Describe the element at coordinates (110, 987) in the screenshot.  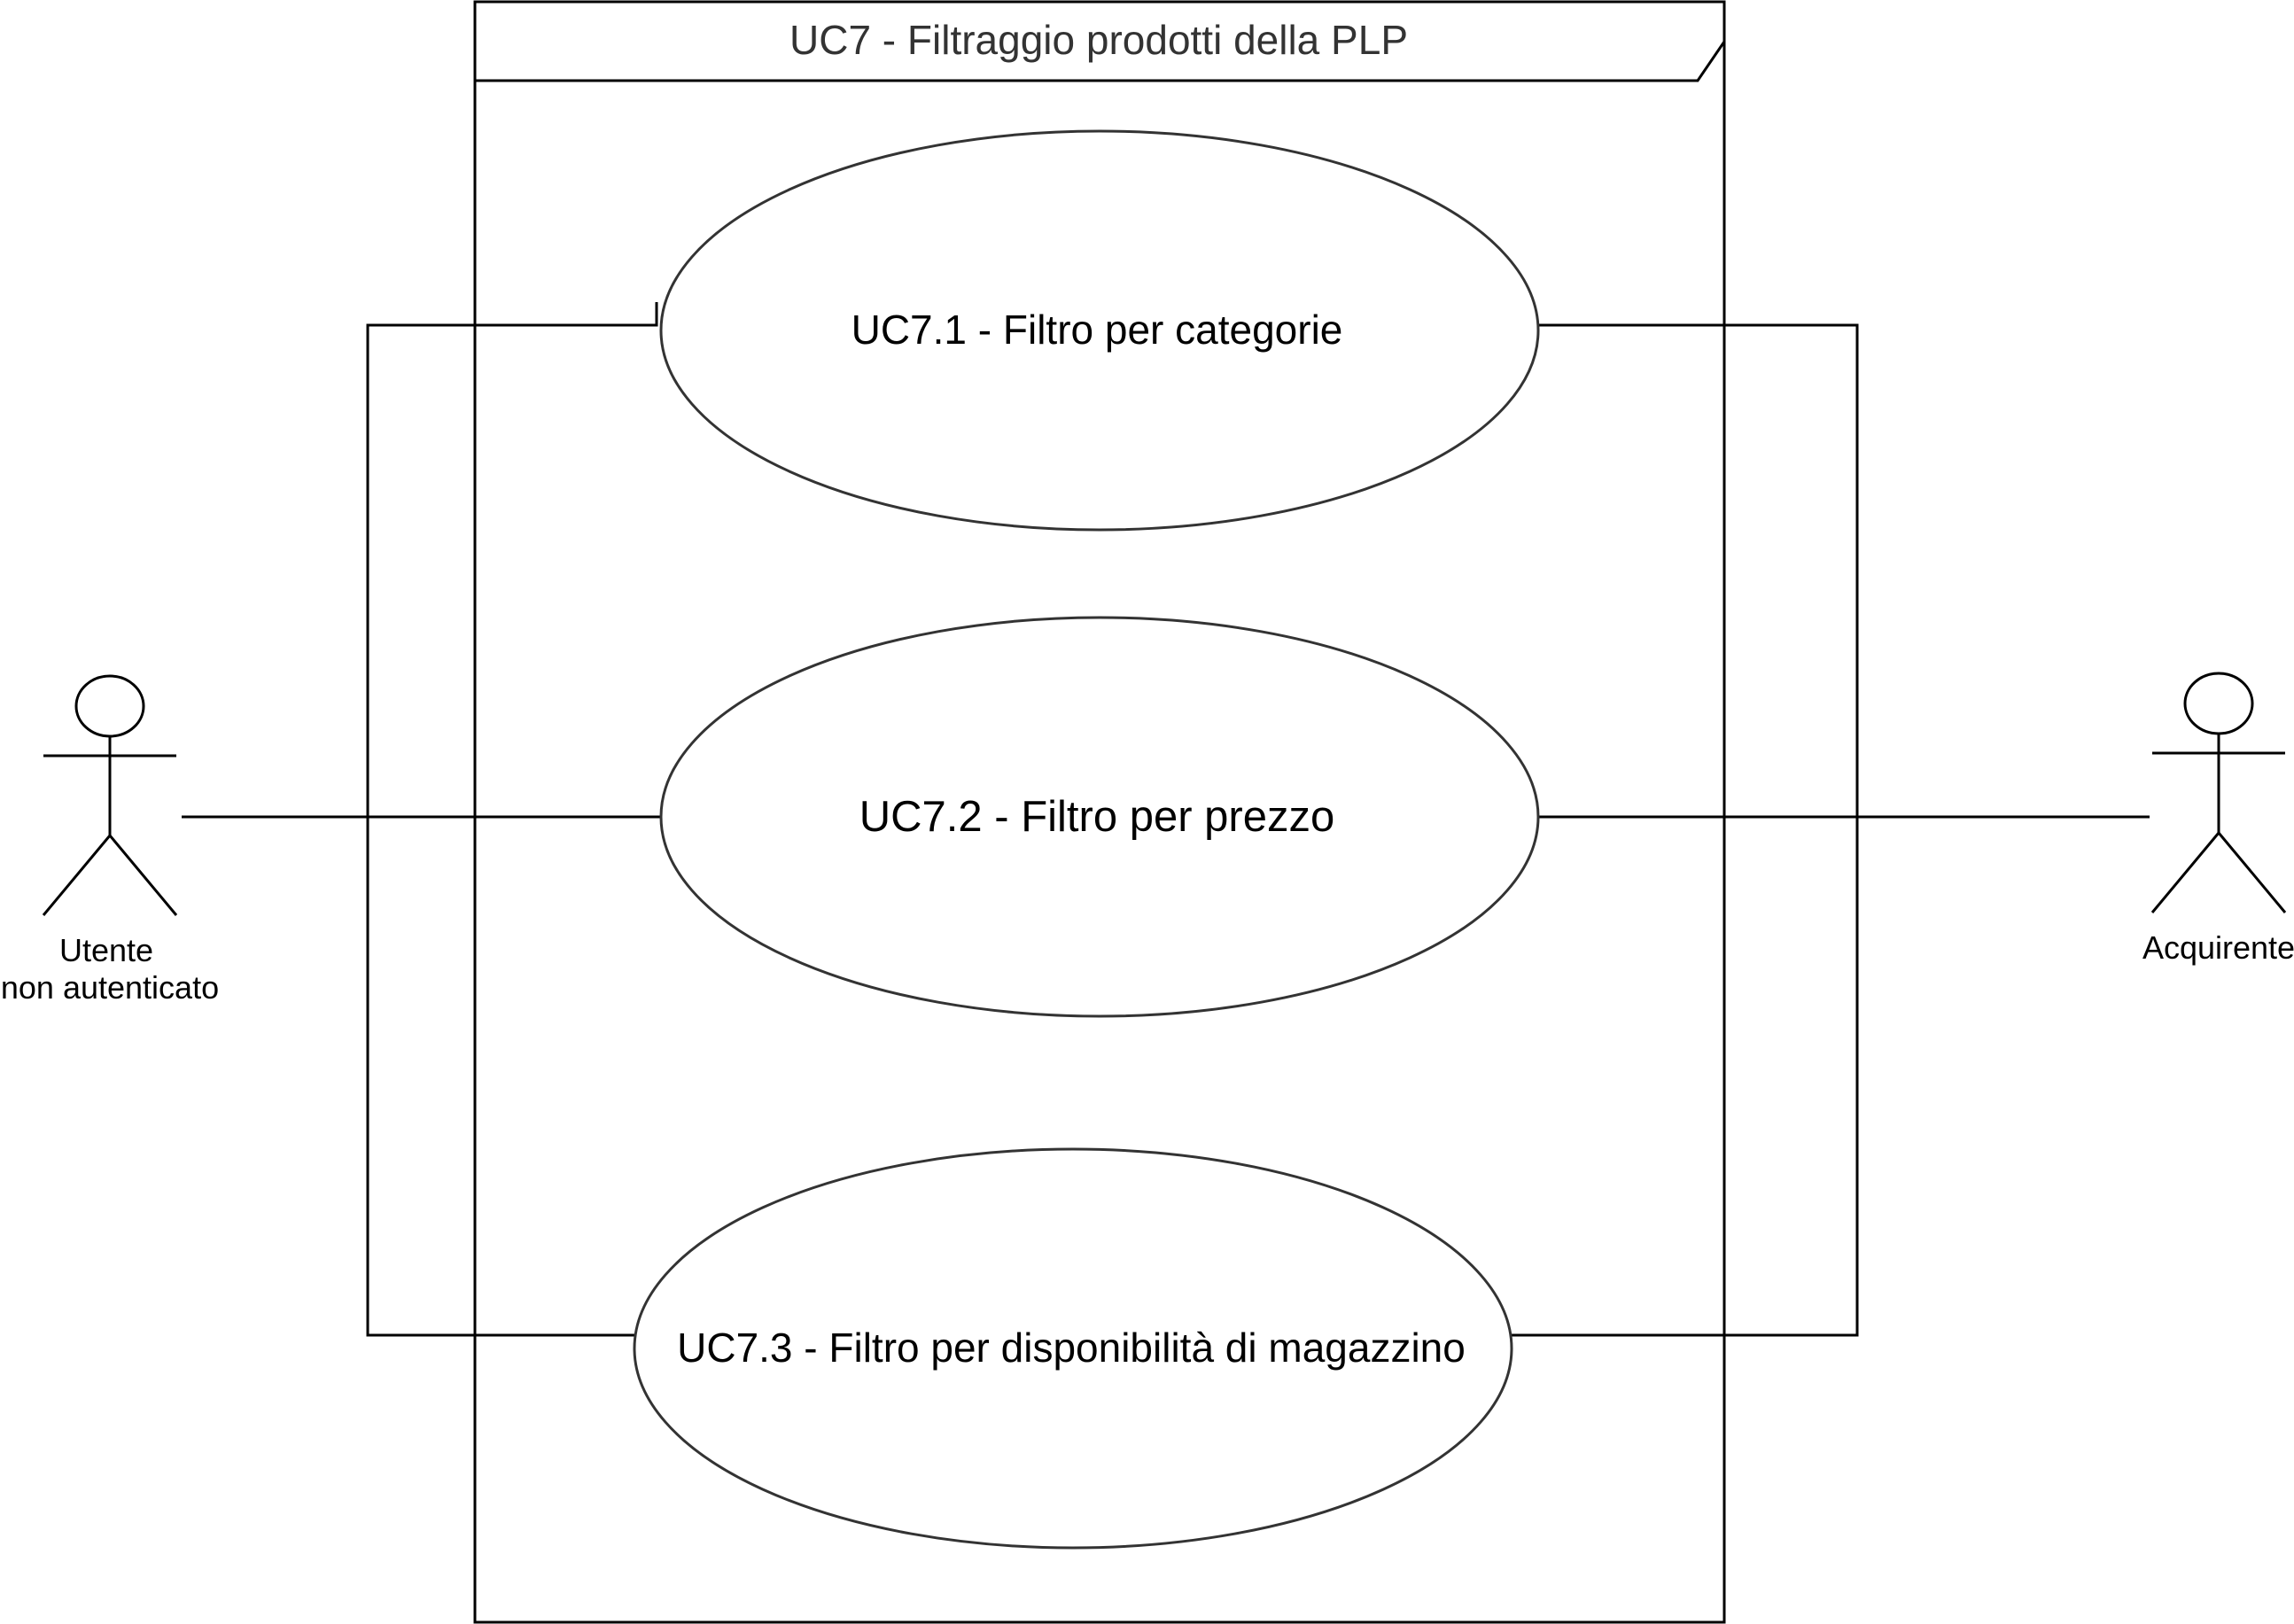
I see `actor-label-line-2: non autenticato` at that location.